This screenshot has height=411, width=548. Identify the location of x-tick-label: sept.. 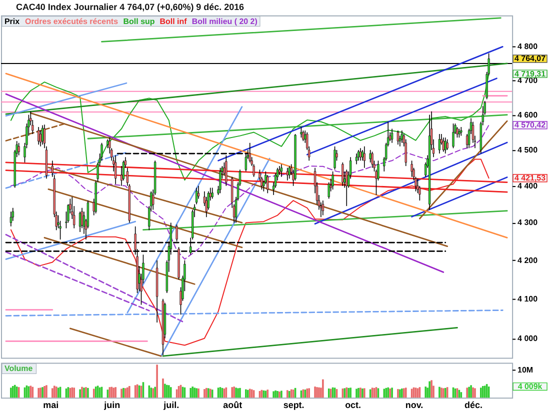
(293, 405).